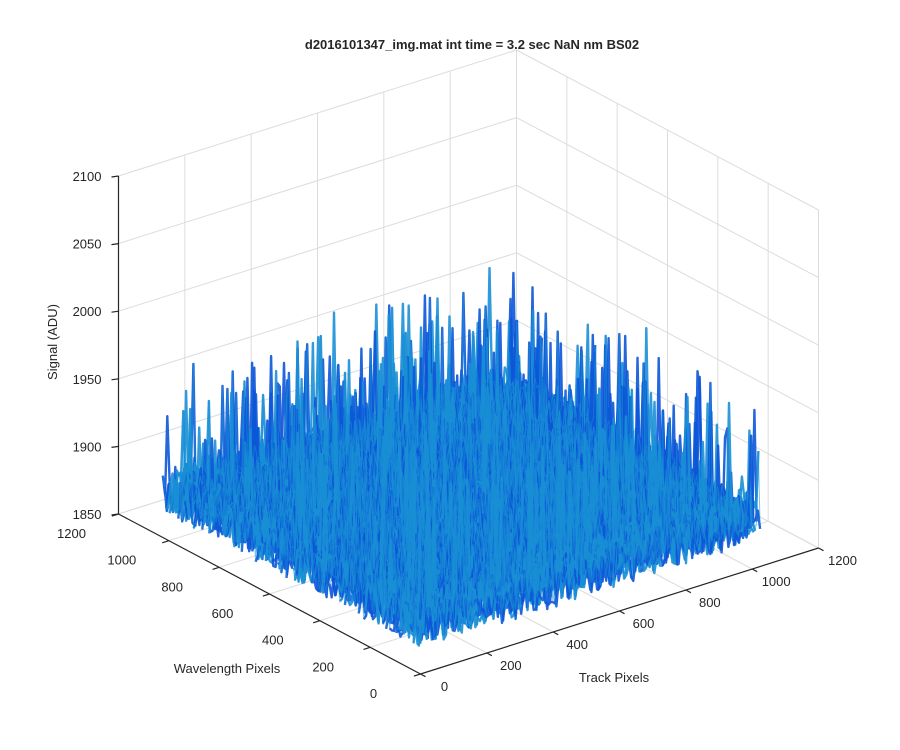 This screenshot has height=750, width=900. Describe the element at coordinates (577, 644) in the screenshot. I see `x-tick-label: 400` at that location.